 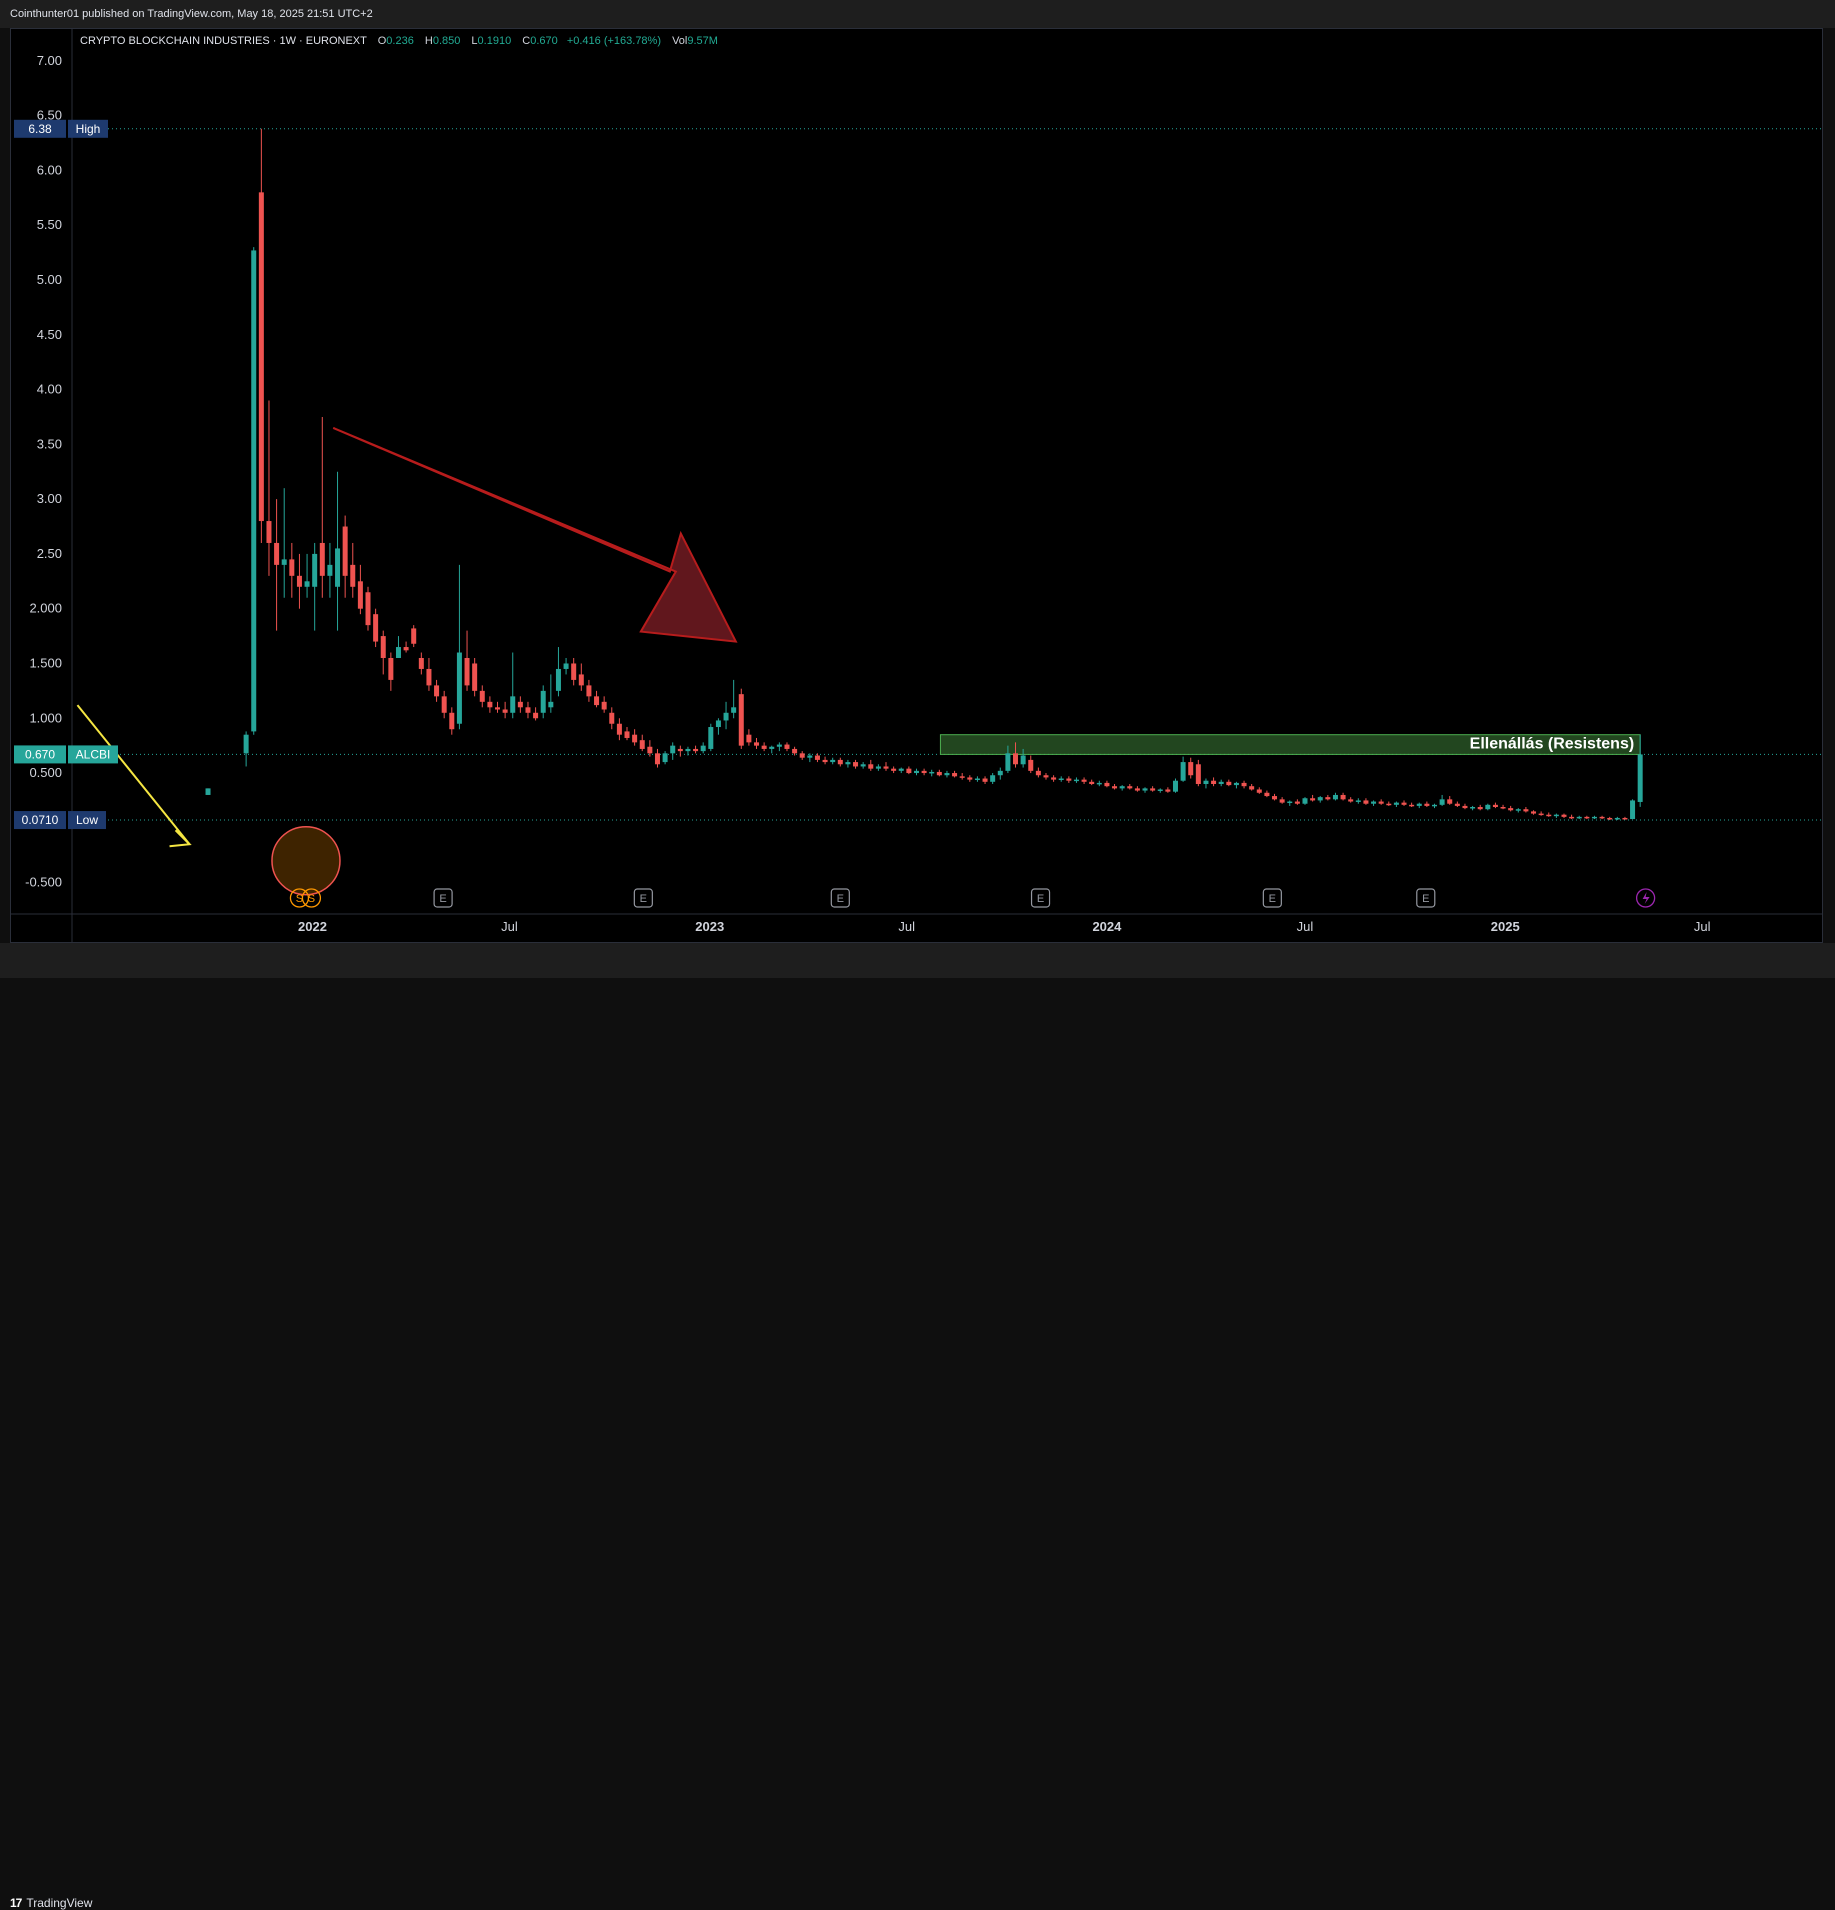 What do you see at coordinates (180, 838) in the screenshot?
I see `yellow-arrow-head` at bounding box center [180, 838].